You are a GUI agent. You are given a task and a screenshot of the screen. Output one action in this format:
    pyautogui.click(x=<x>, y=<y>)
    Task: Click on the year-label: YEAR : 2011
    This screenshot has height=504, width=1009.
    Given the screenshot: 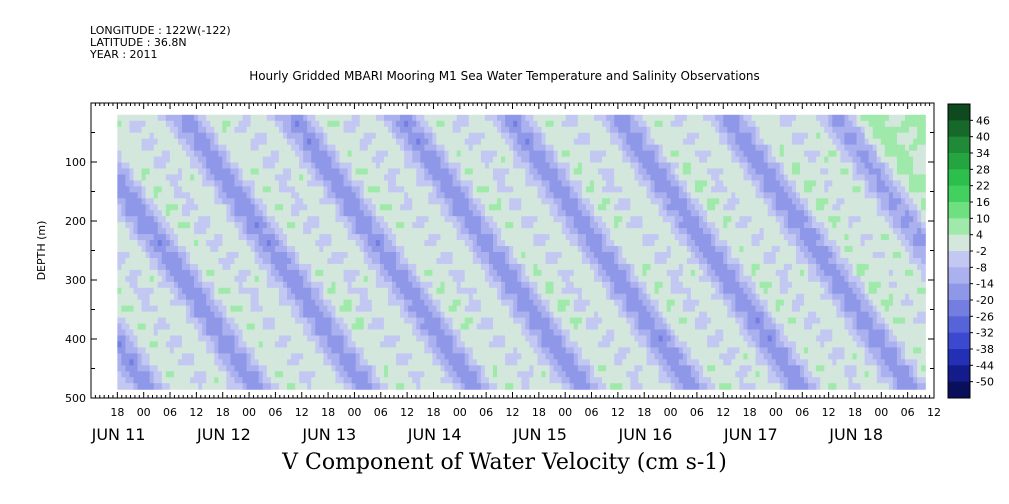 What is the action you would take?
    pyautogui.click(x=124, y=54)
    